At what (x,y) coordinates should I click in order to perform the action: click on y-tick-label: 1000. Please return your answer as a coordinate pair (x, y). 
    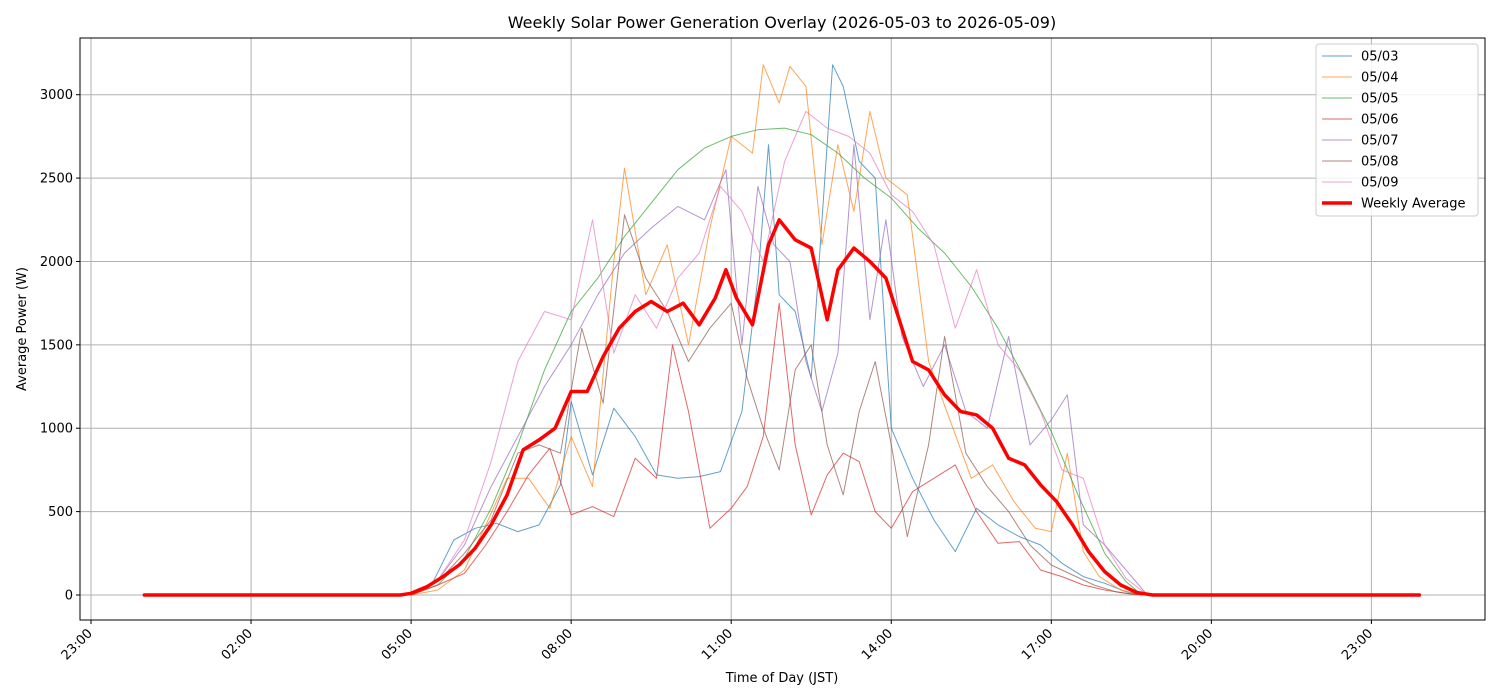
    Looking at the image, I should click on (56, 429).